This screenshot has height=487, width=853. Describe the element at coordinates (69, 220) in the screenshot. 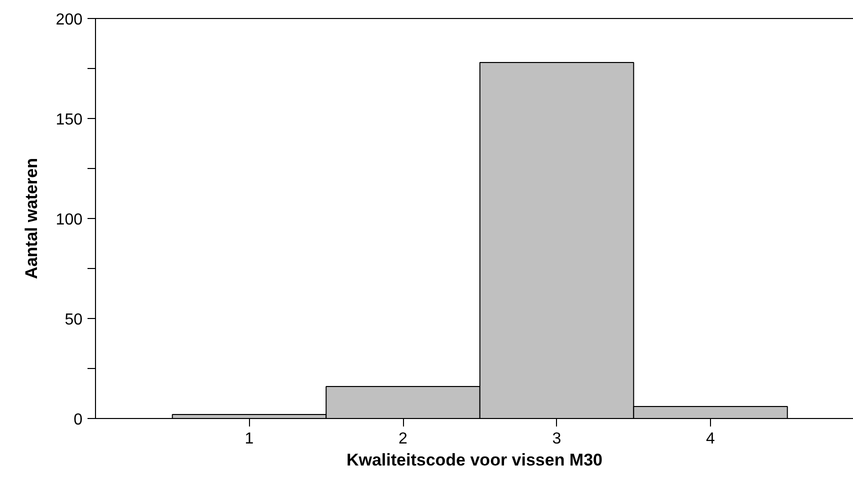

I see `y-tick-label: 100` at that location.